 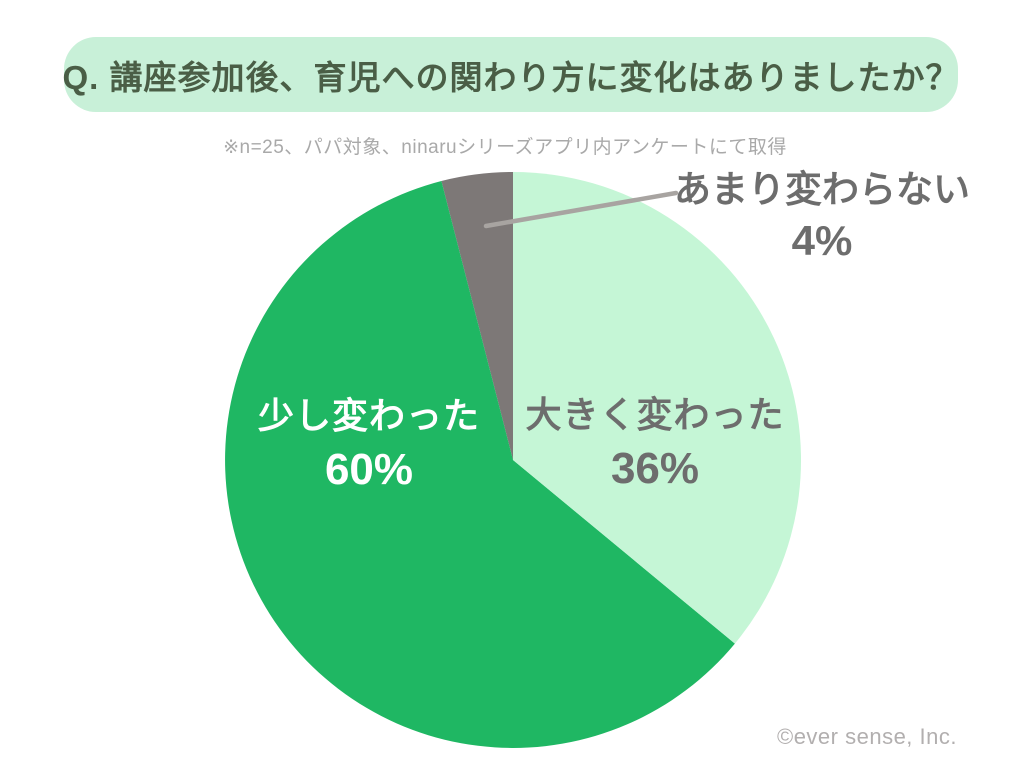 I want to click on slice-label-no-change-name: あまり変わらない, so click(x=822, y=189).